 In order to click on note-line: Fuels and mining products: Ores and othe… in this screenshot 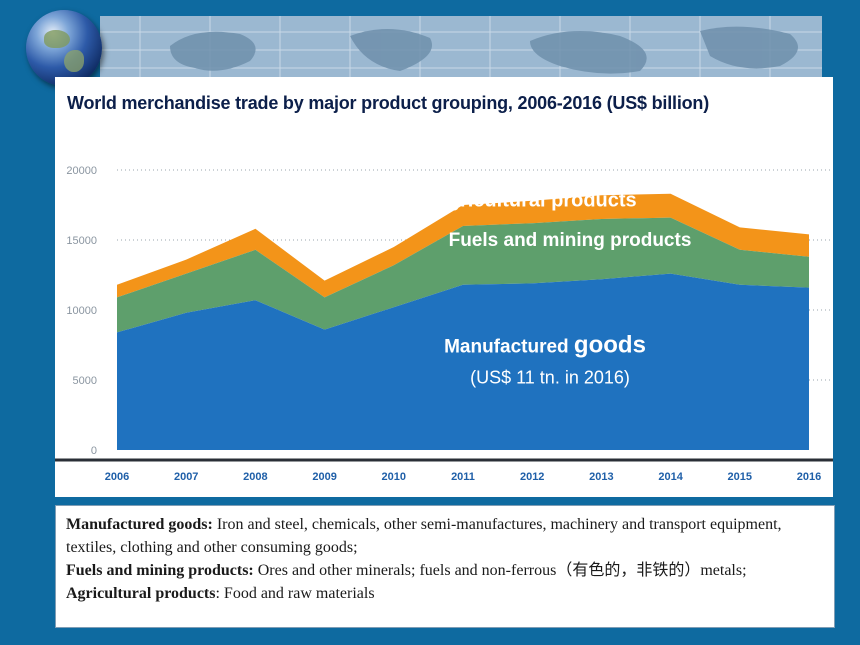, I will do `click(445, 570)`.